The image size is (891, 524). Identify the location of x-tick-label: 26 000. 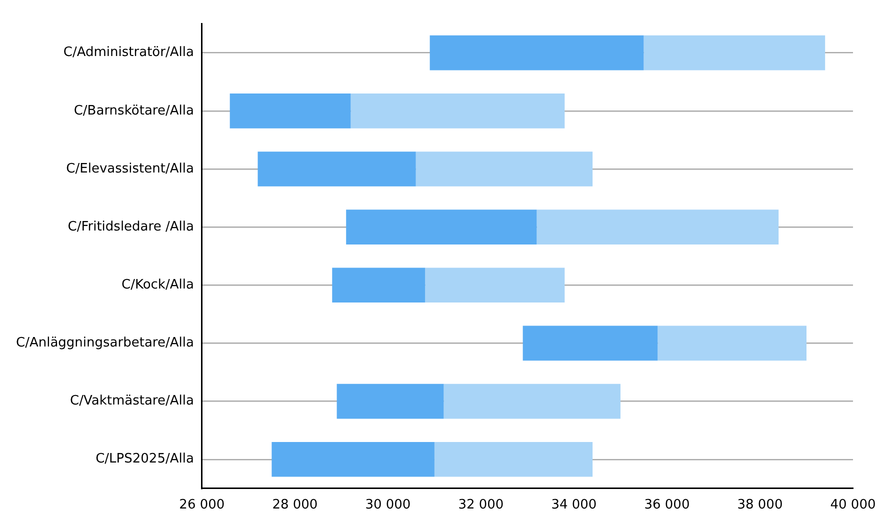
(202, 505).